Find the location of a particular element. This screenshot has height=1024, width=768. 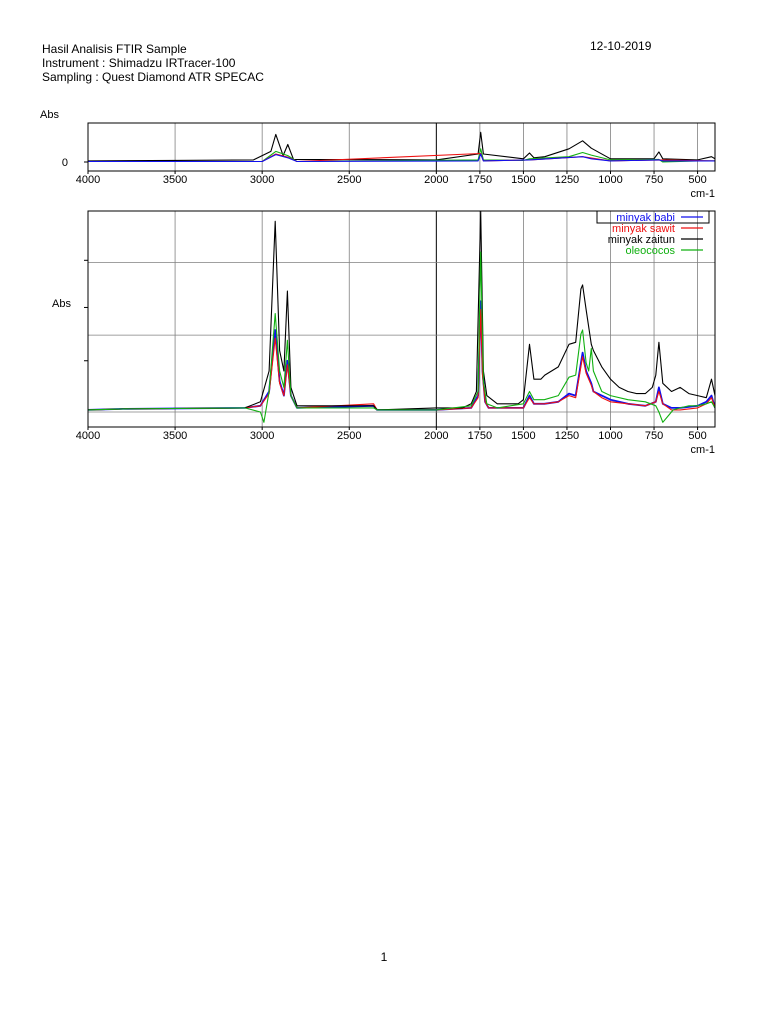

y-tick-label: 0 is located at coordinates (65, 163).